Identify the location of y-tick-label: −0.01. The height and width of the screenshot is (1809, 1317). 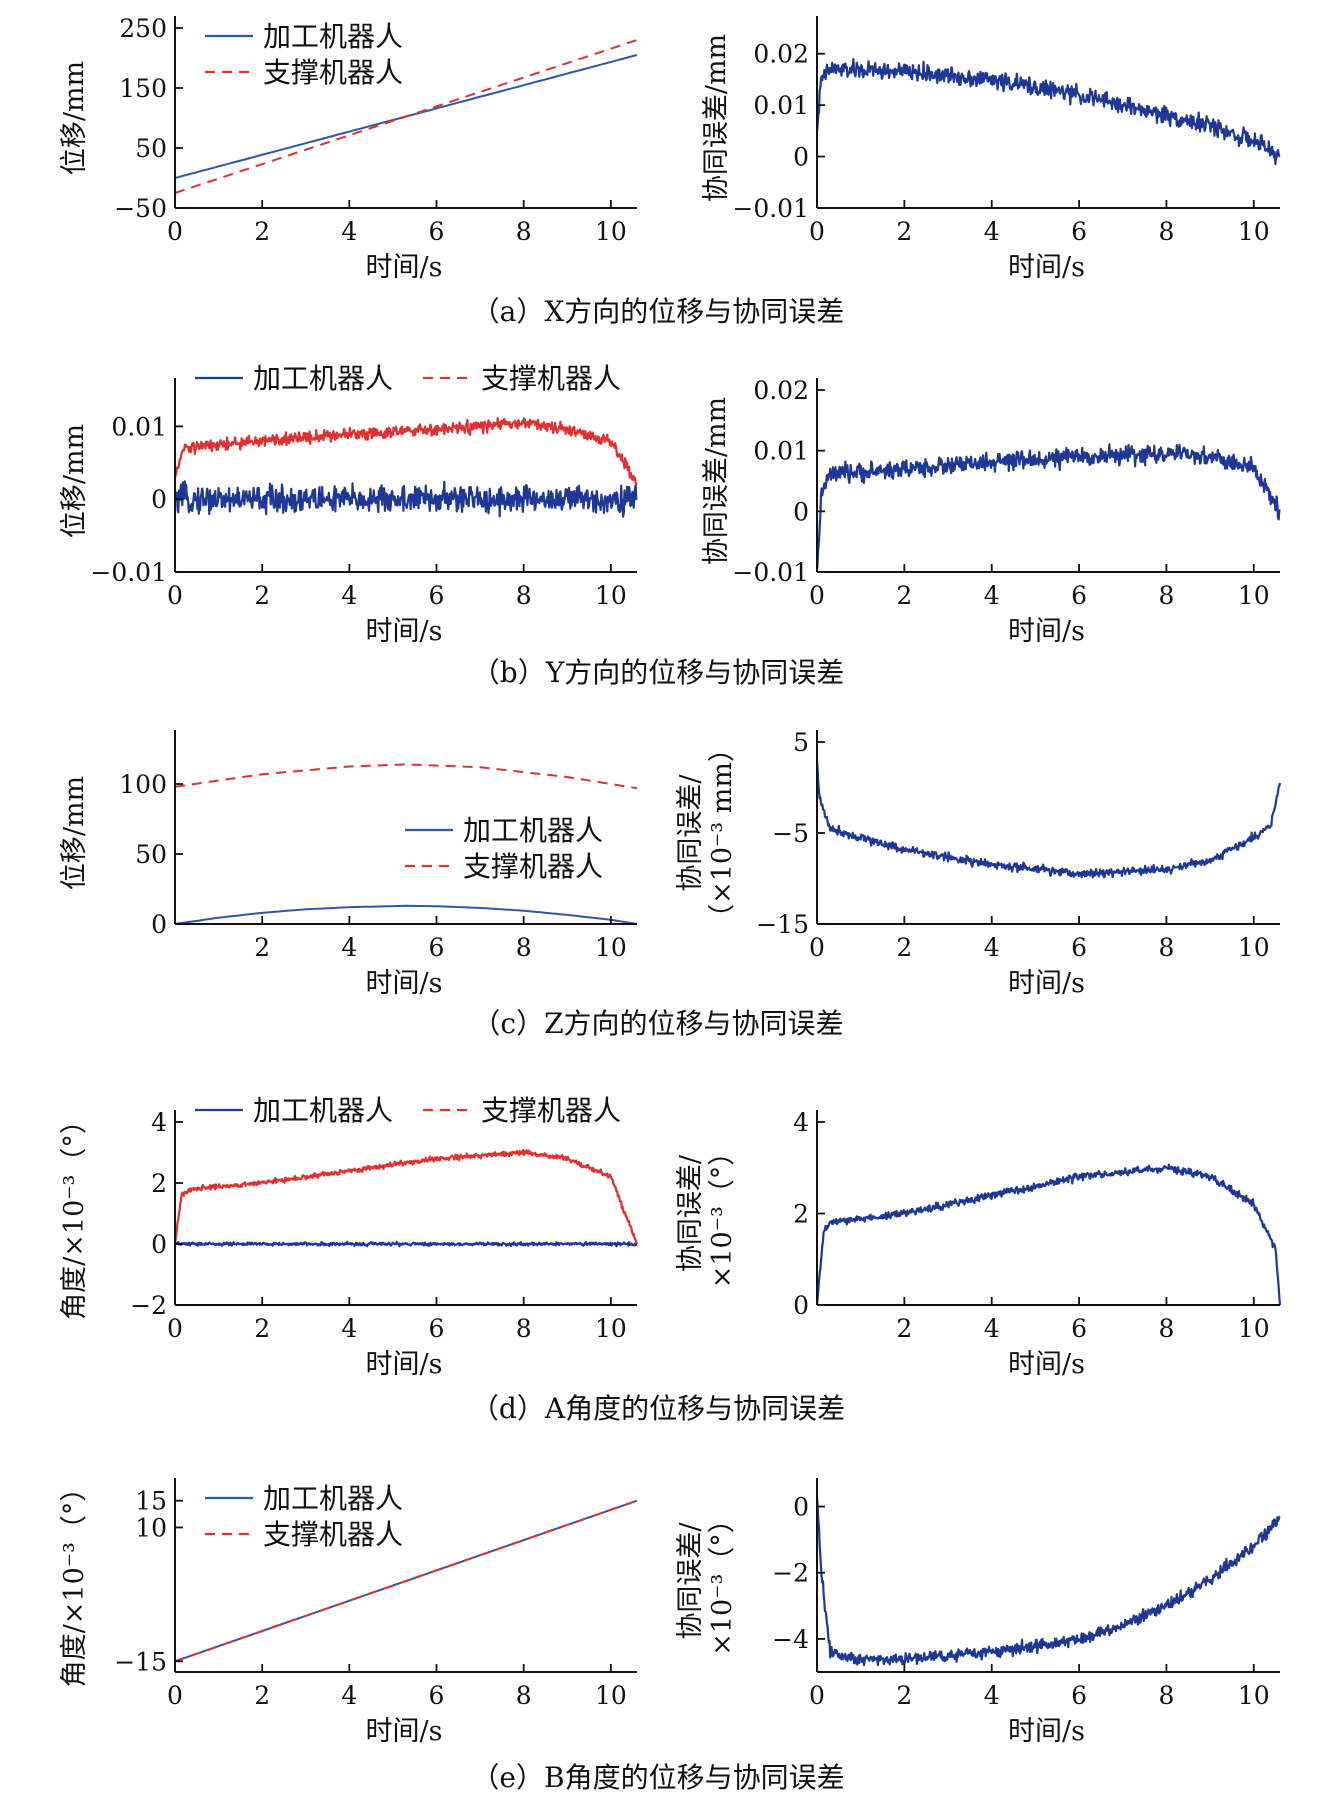
(770, 208).